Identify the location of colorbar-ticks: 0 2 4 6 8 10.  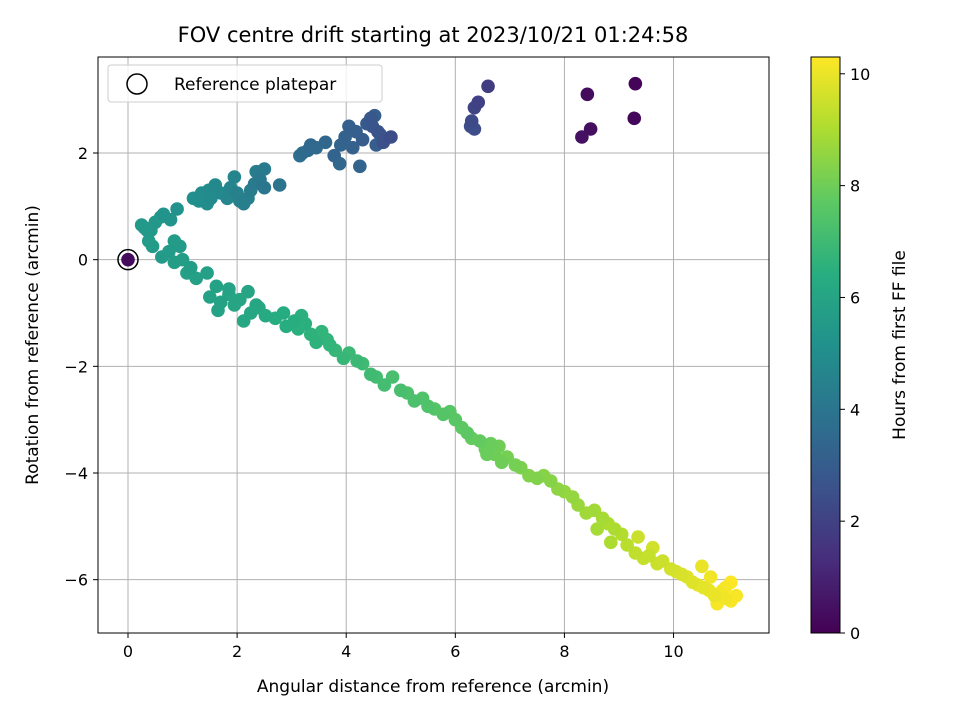
(855, 354).